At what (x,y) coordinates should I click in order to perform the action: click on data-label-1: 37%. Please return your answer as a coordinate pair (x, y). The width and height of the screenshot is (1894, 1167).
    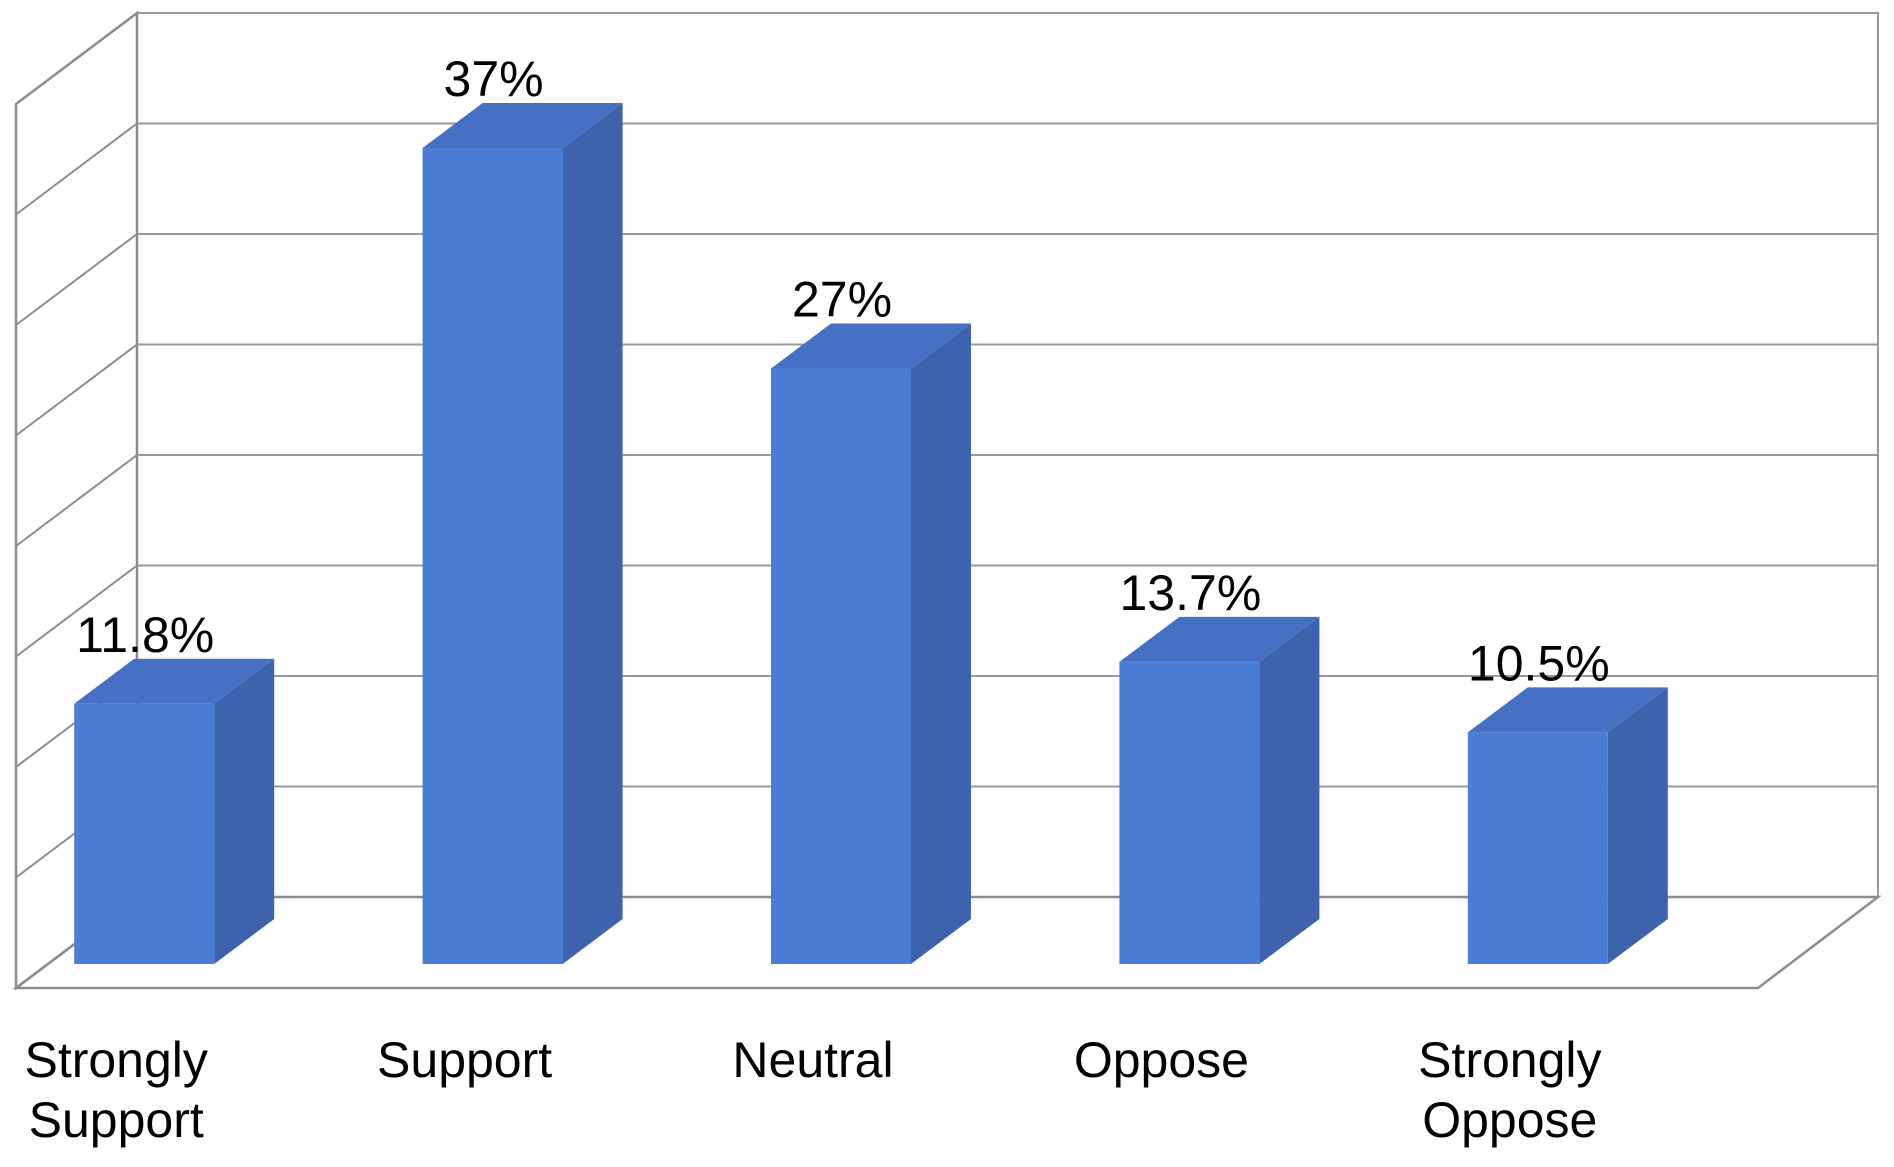
    Looking at the image, I should click on (494, 79).